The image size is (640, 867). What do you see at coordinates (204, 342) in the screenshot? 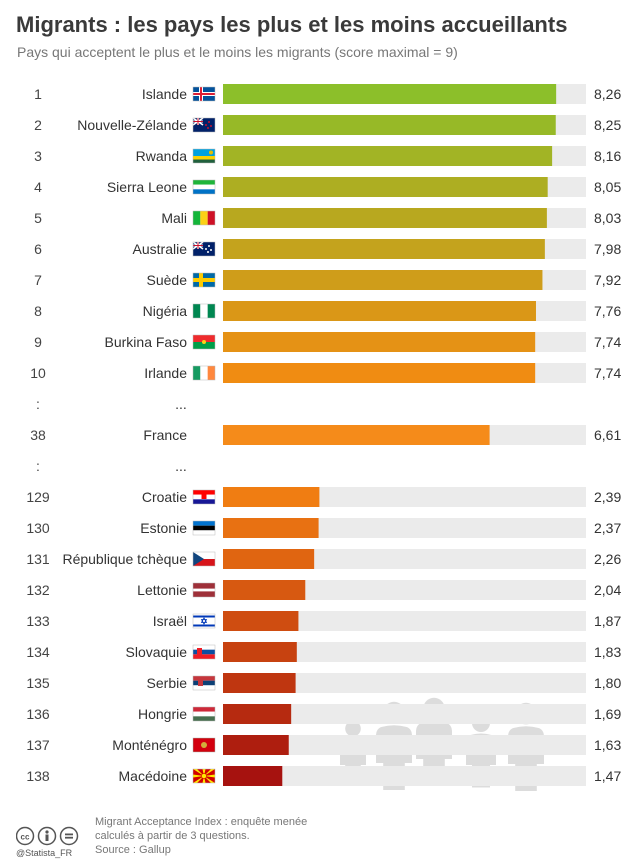
I see `burkina-faso-flag` at bounding box center [204, 342].